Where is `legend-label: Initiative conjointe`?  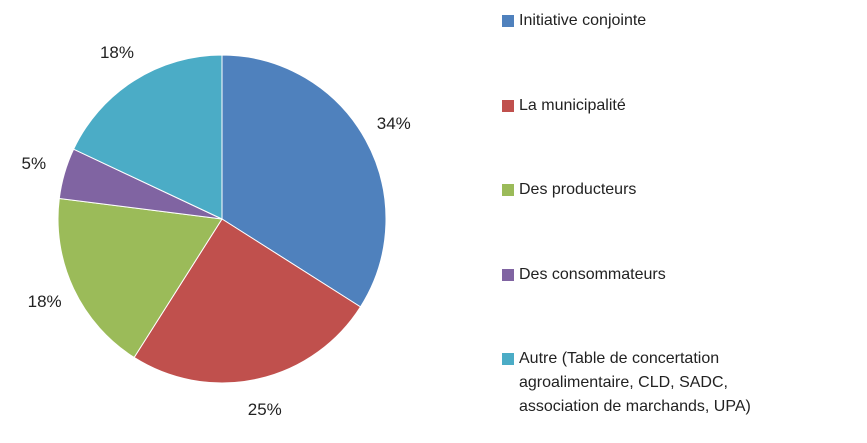 legend-label: Initiative conjointe is located at coordinates (583, 20).